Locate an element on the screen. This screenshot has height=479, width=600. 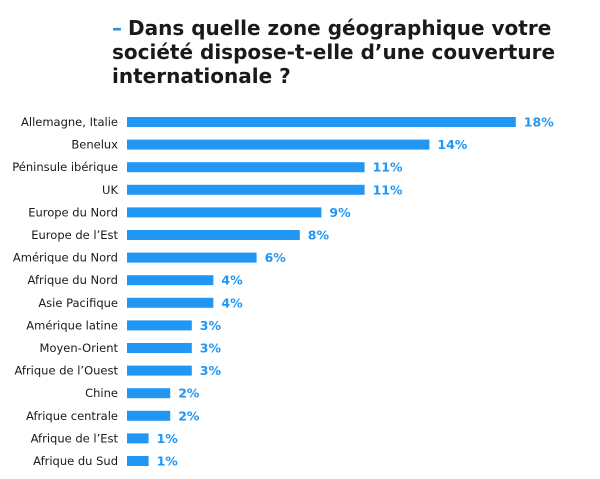
value-label: 14% is located at coordinates (452, 144).